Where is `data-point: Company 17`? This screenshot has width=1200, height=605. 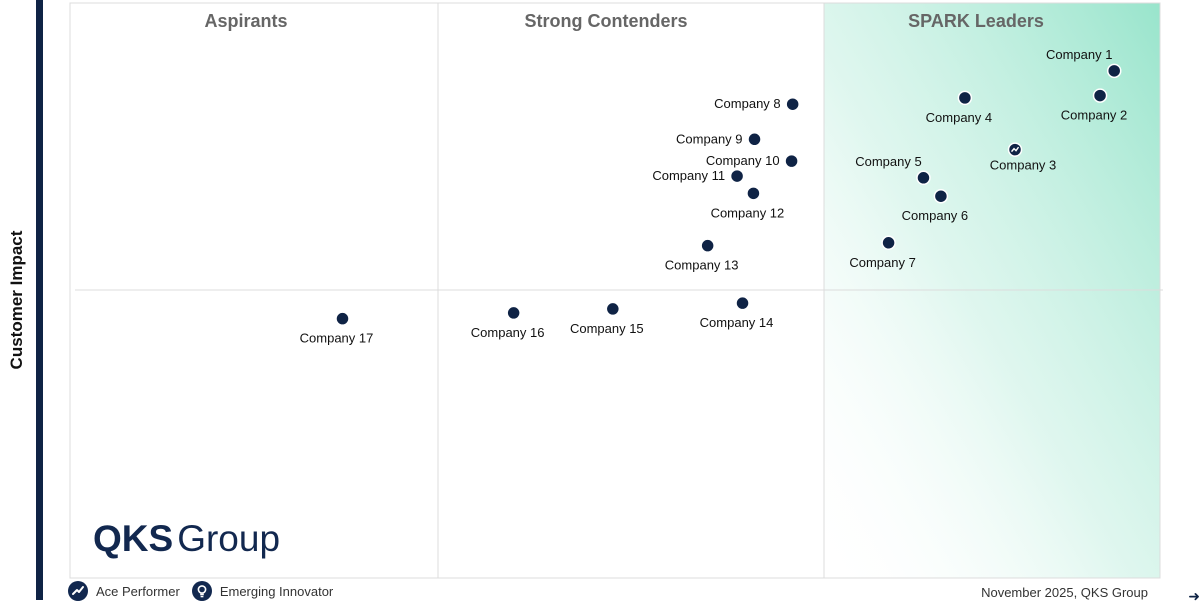 data-point: Company 17 is located at coordinates (337, 328).